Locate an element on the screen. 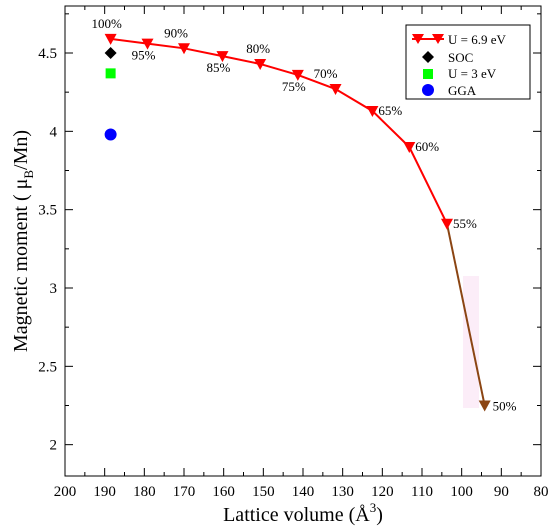 Image resolution: width=550 pixels, height=532 pixels. x-tick-label: 100 is located at coordinates (461, 492).